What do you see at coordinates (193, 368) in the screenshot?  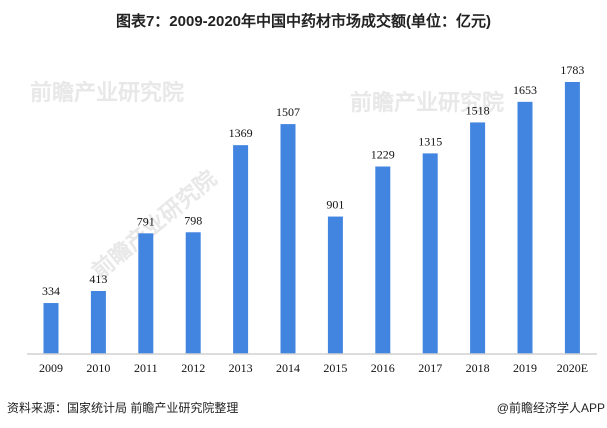 I see `x-tick-label: 2012` at bounding box center [193, 368].